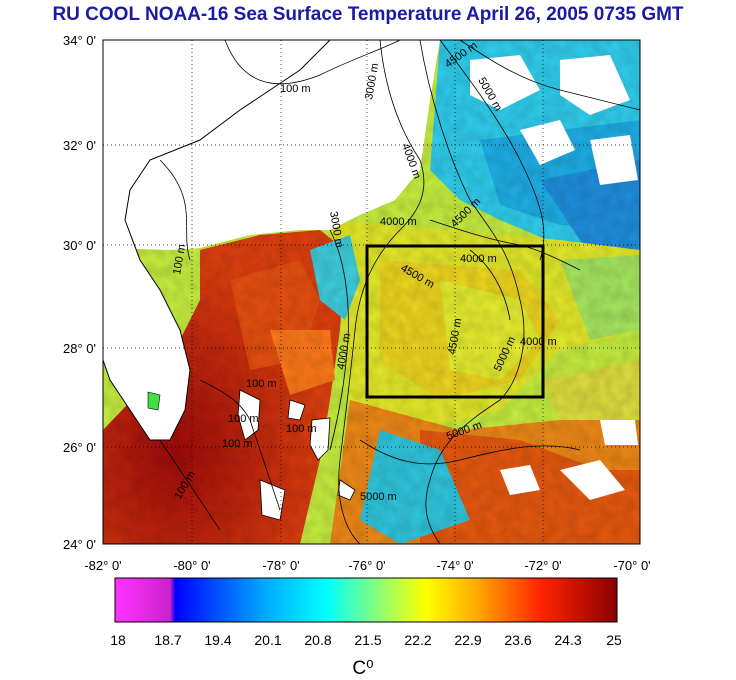 The width and height of the screenshot is (736, 680). I want to click on colorbar-tick-label: 22.9, so click(467, 640).